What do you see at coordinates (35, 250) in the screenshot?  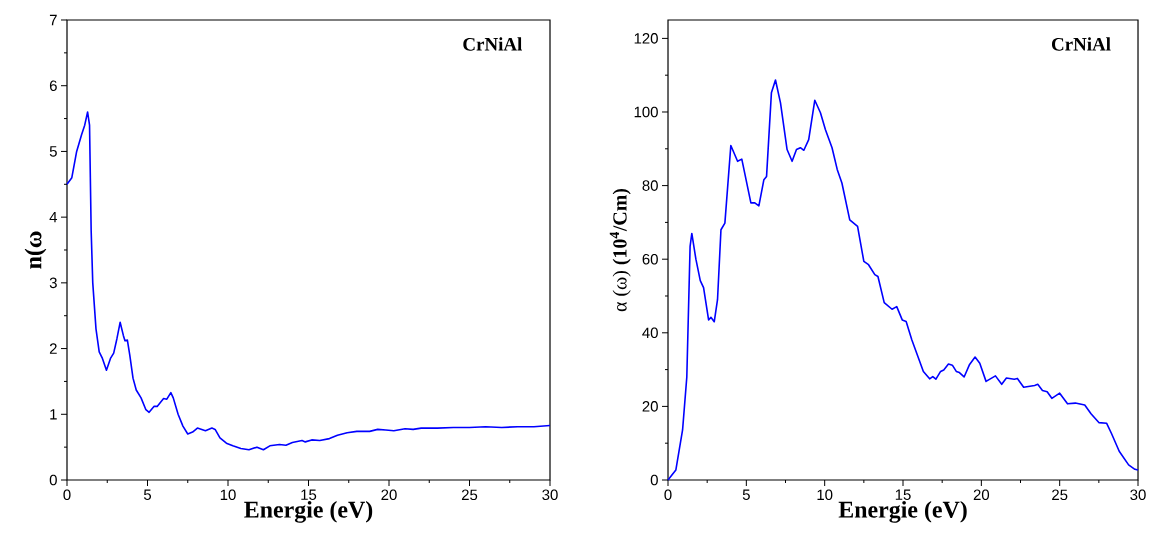 I see `y-axis-title: n(ω` at bounding box center [35, 250].